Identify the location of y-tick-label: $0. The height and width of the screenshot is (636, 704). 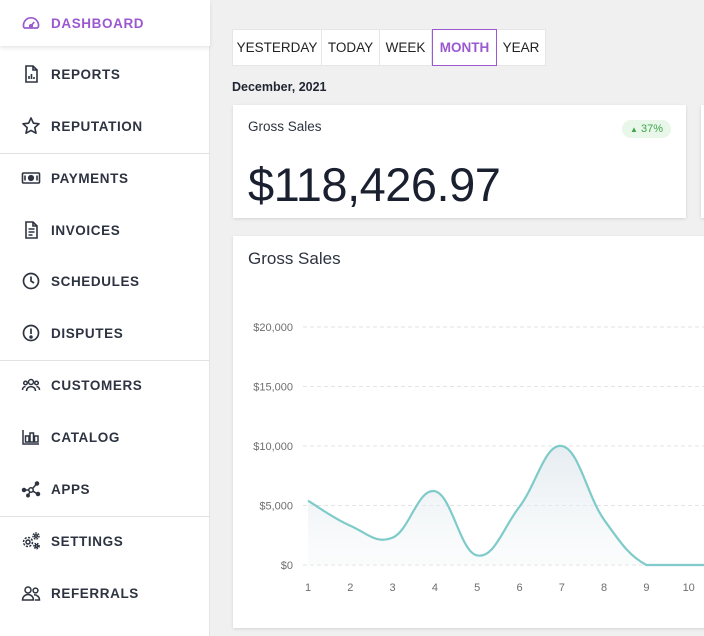
(287, 566).